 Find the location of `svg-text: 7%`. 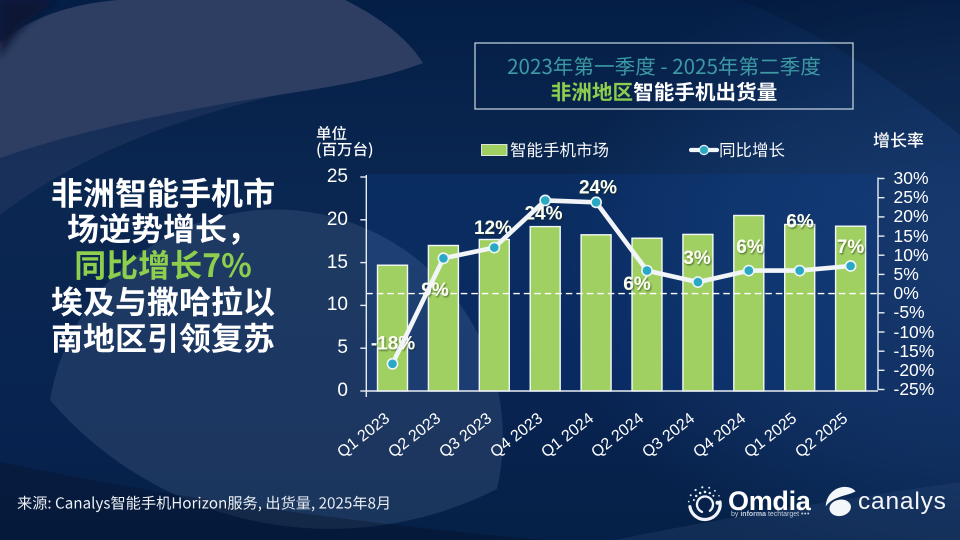

svg-text: 7% is located at coordinates (851, 247).